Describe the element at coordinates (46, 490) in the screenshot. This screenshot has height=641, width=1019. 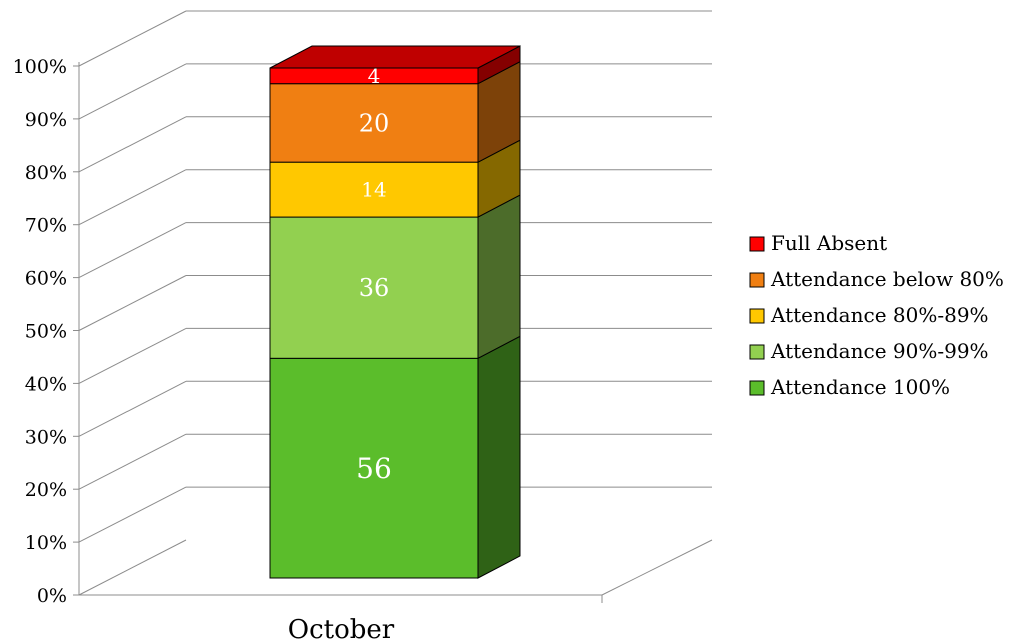
I see `y-tick-label: 20%` at that location.